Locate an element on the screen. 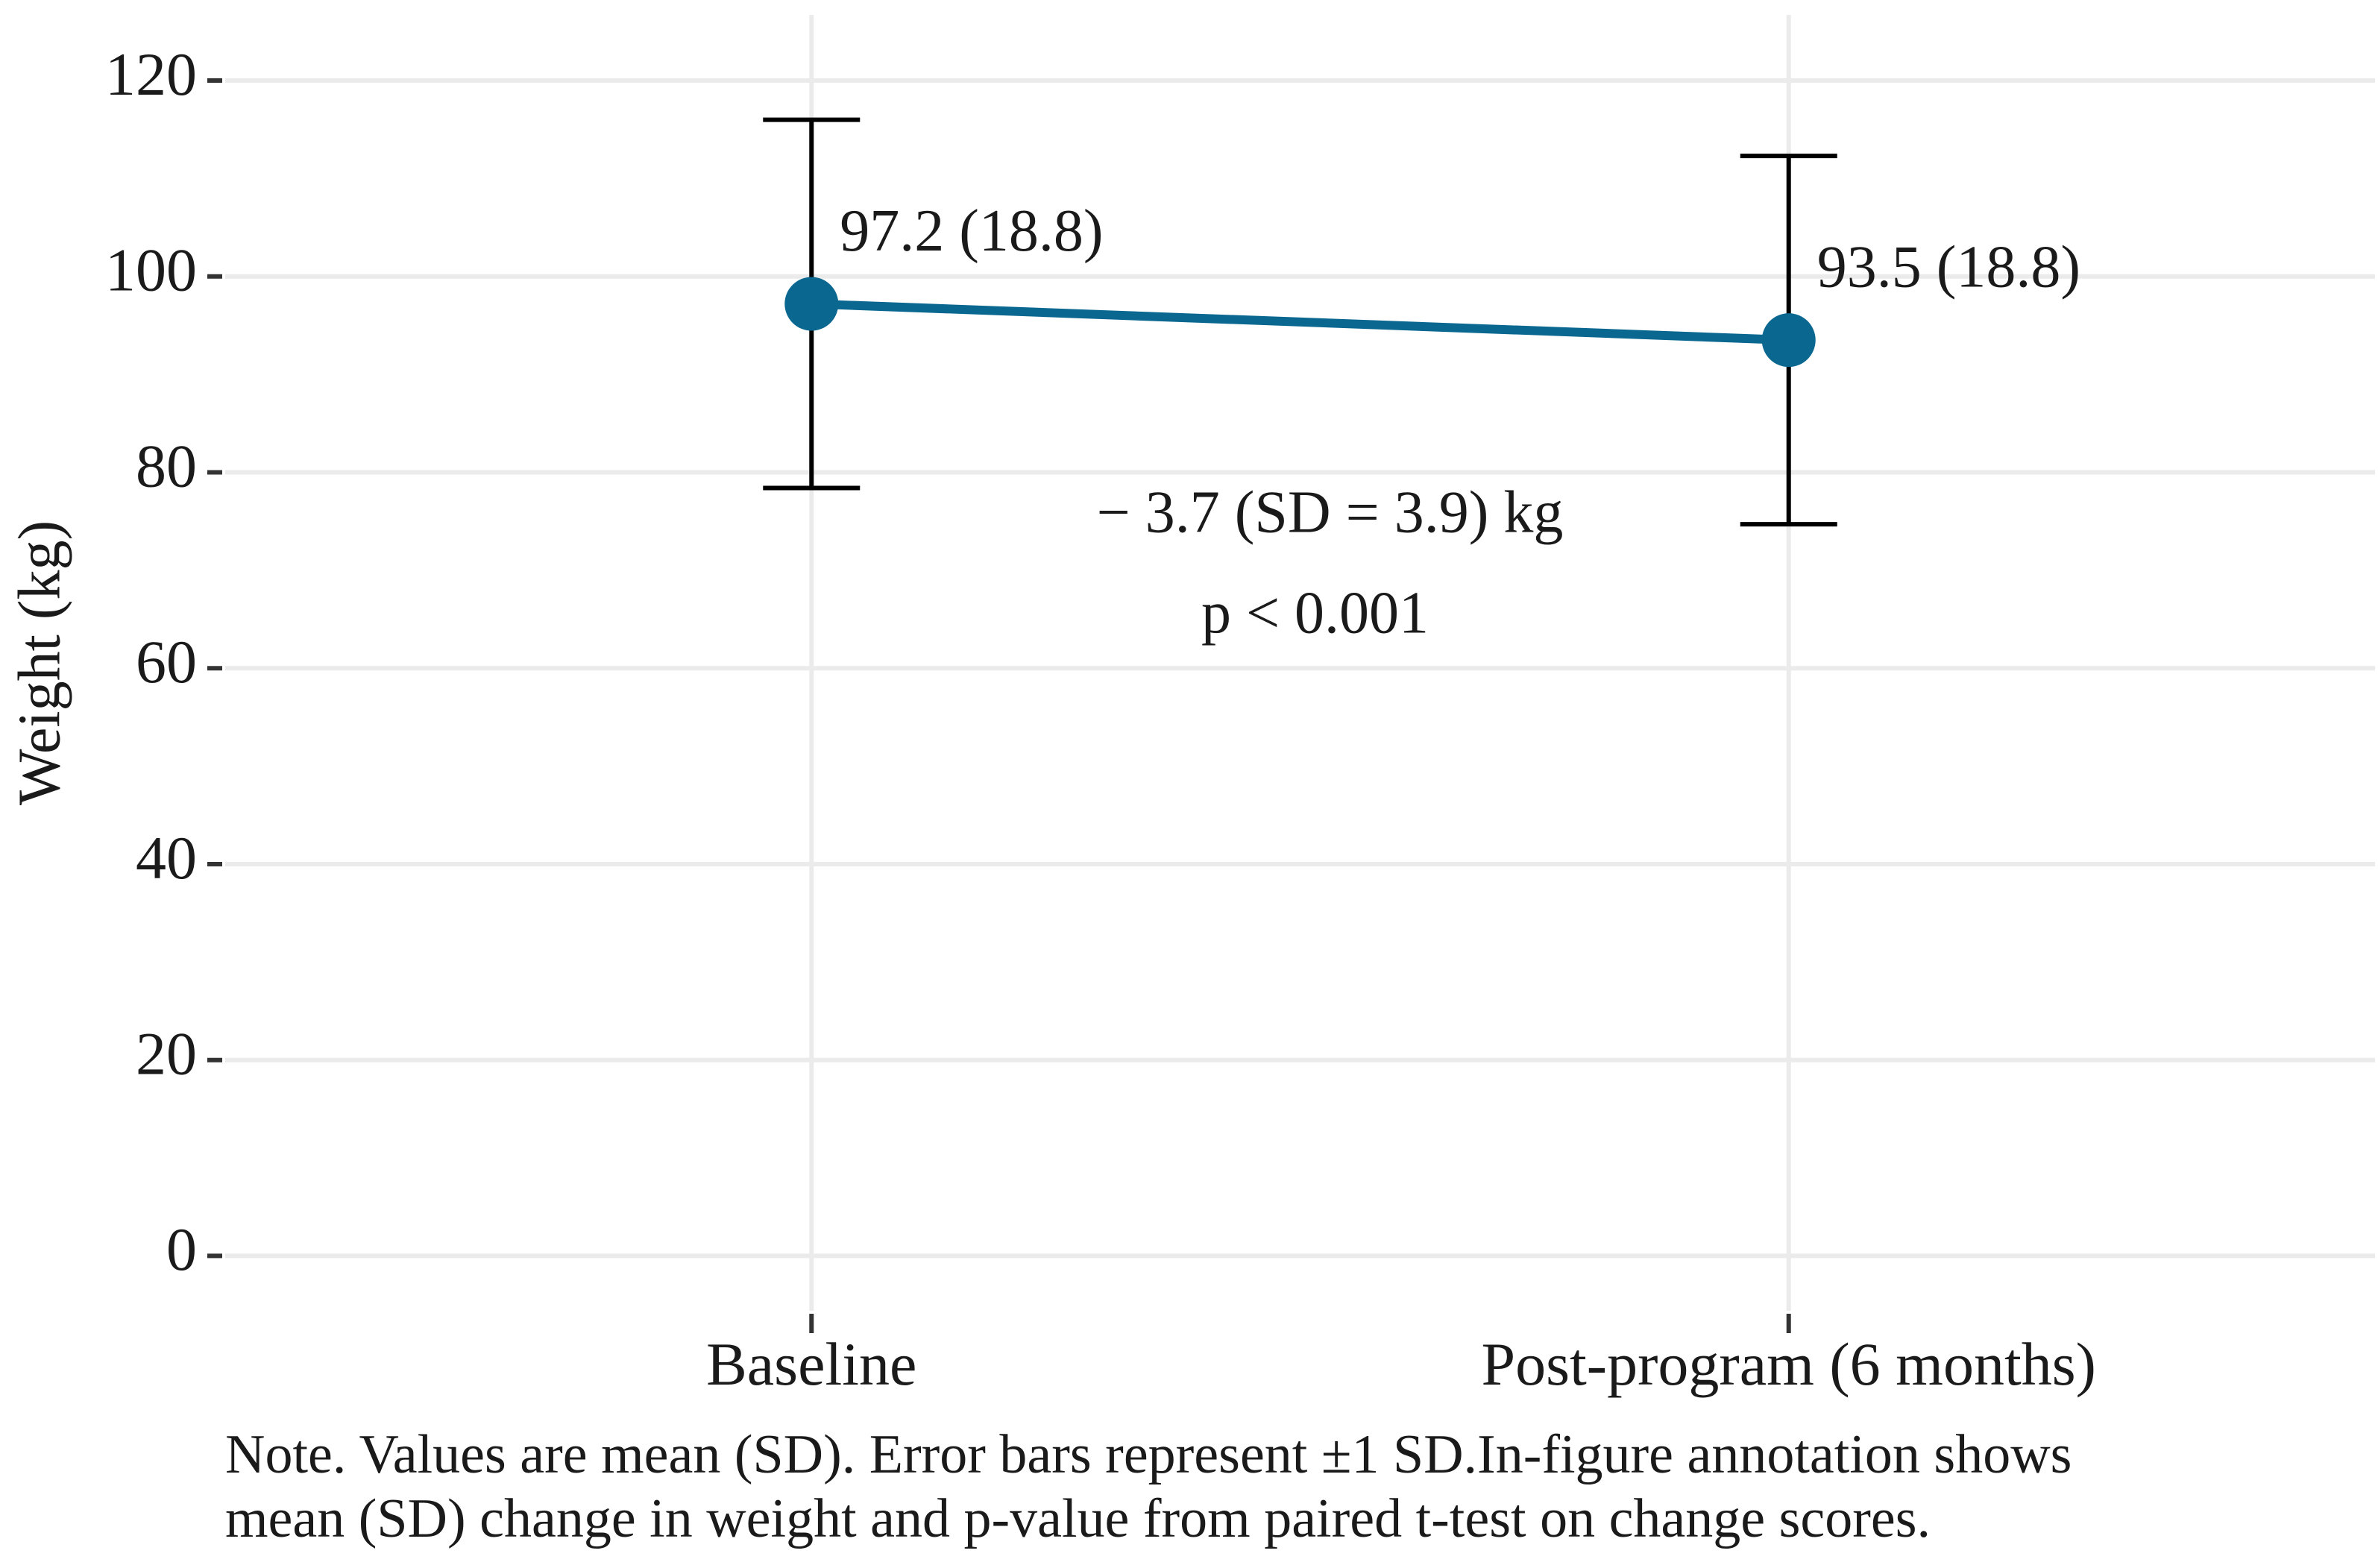 The width and height of the screenshot is (2378, 1568). value-label: 97.2 (18.8) is located at coordinates (972, 231).